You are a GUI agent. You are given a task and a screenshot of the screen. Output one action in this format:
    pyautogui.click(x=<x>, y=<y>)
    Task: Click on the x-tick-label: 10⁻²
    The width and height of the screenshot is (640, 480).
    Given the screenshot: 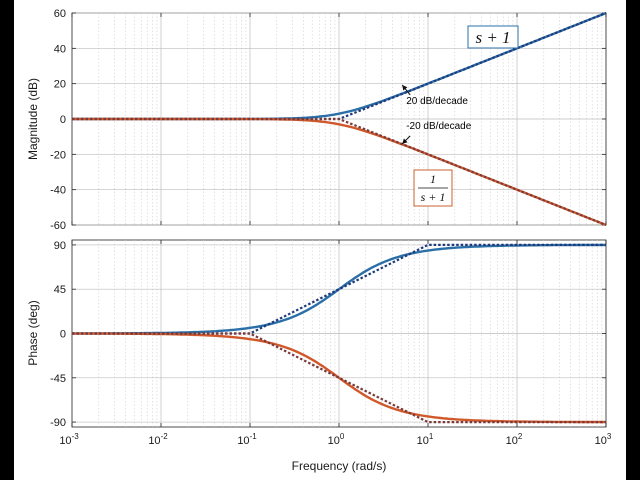 What is the action you would take?
    pyautogui.click(x=158, y=439)
    